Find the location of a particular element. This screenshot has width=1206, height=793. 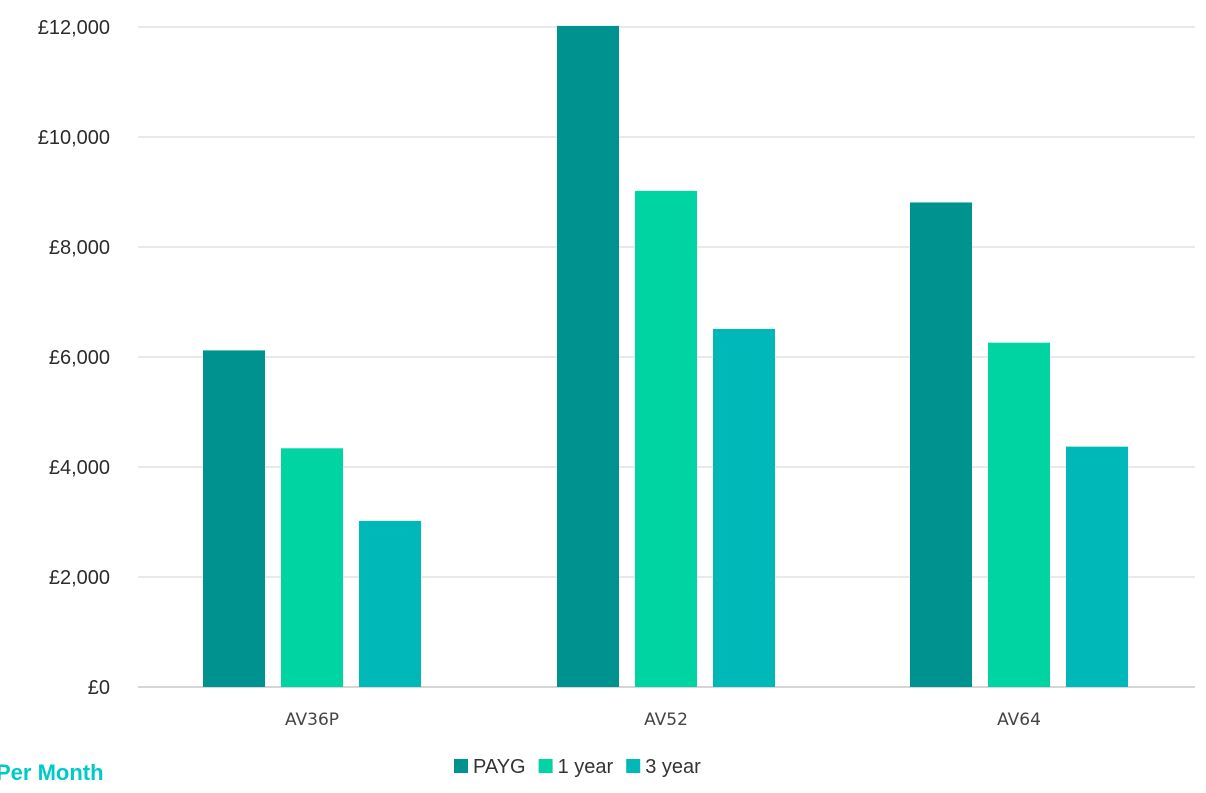

x-axis-tick-labels: AV36P AV52 AV64 is located at coordinates (663, 720).